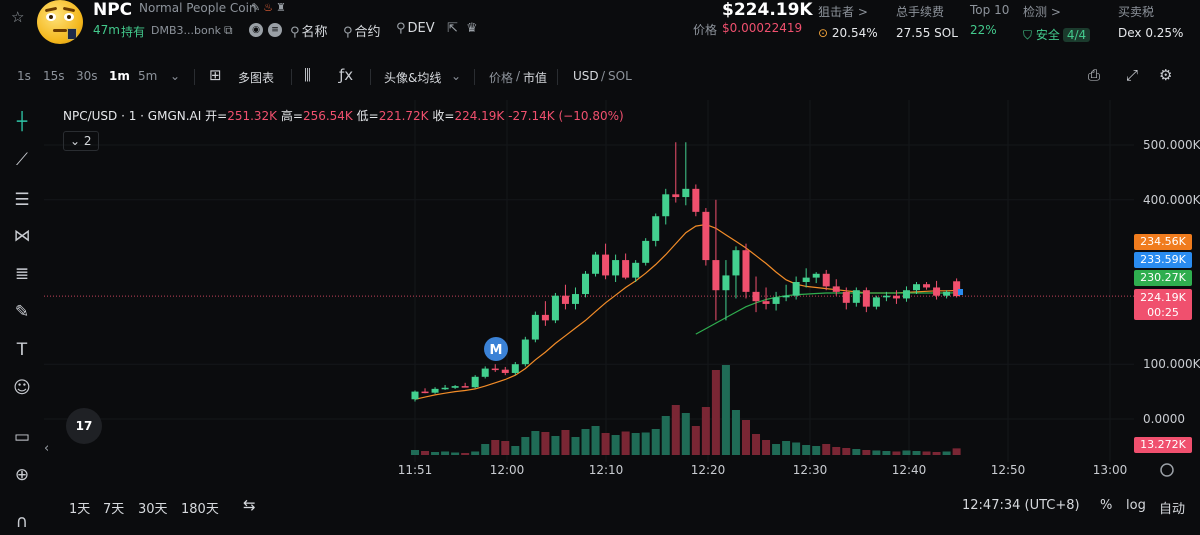  I want to click on current-price-tag: 224.19K 00:25, so click(1163, 304).